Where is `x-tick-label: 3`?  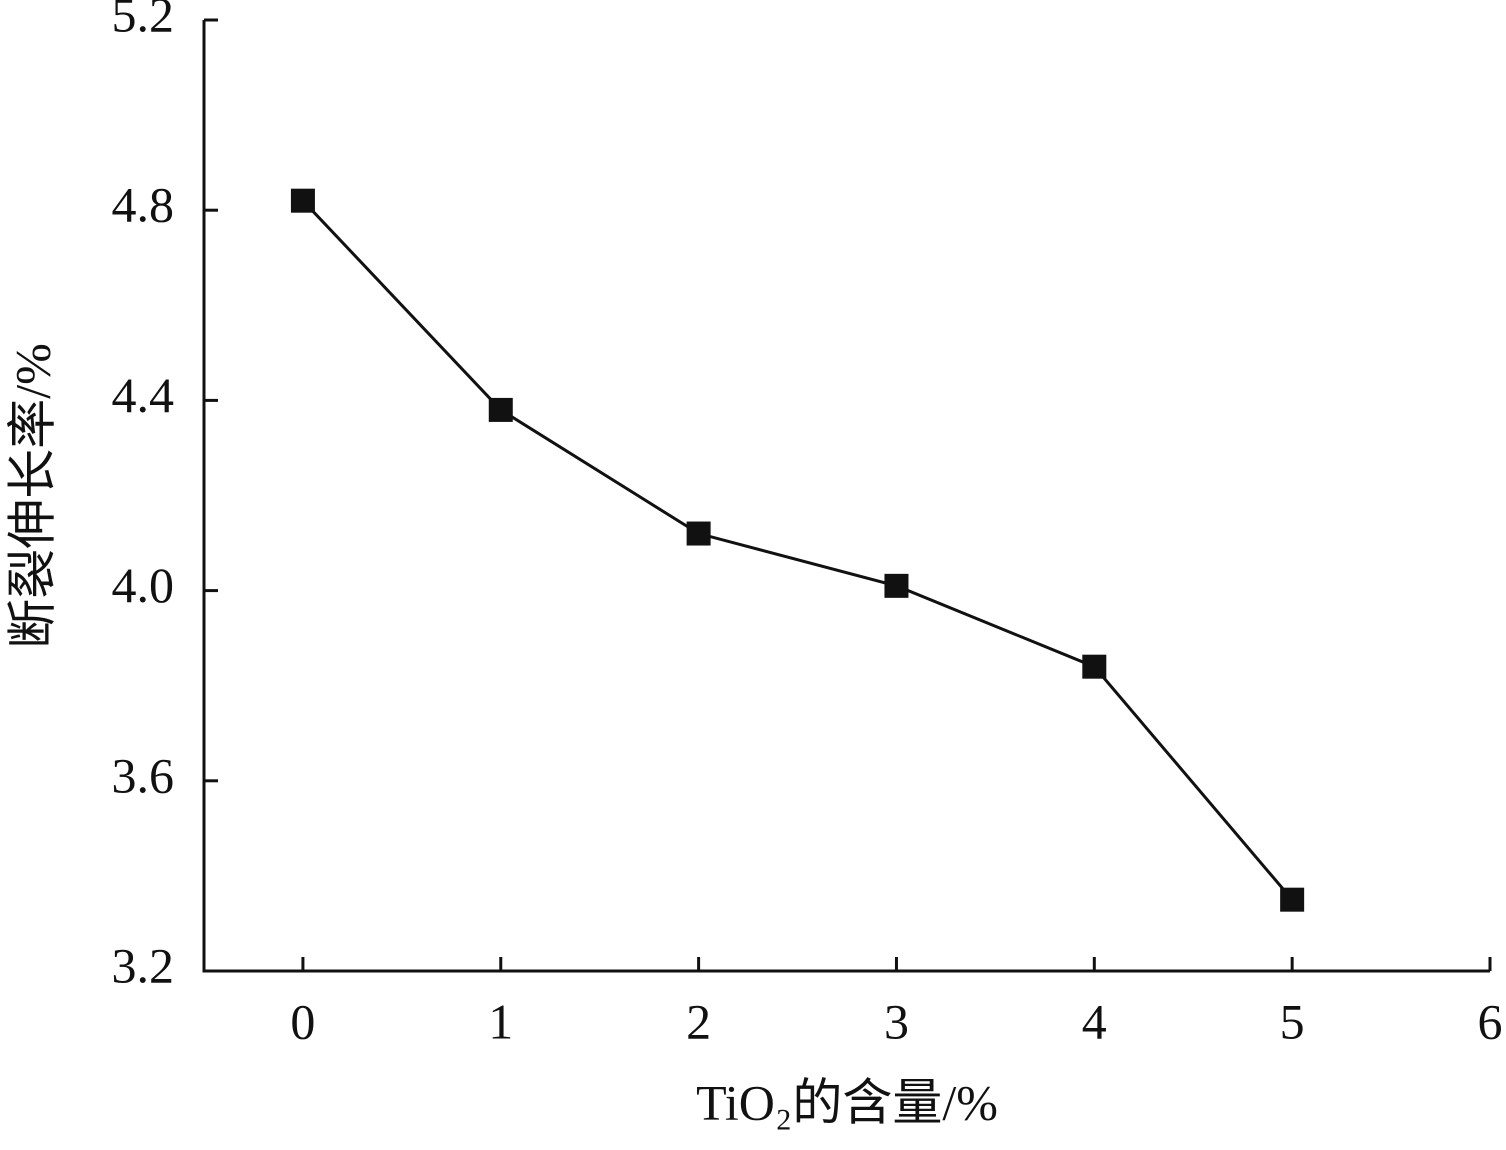 x-tick-label: 3 is located at coordinates (896, 1021).